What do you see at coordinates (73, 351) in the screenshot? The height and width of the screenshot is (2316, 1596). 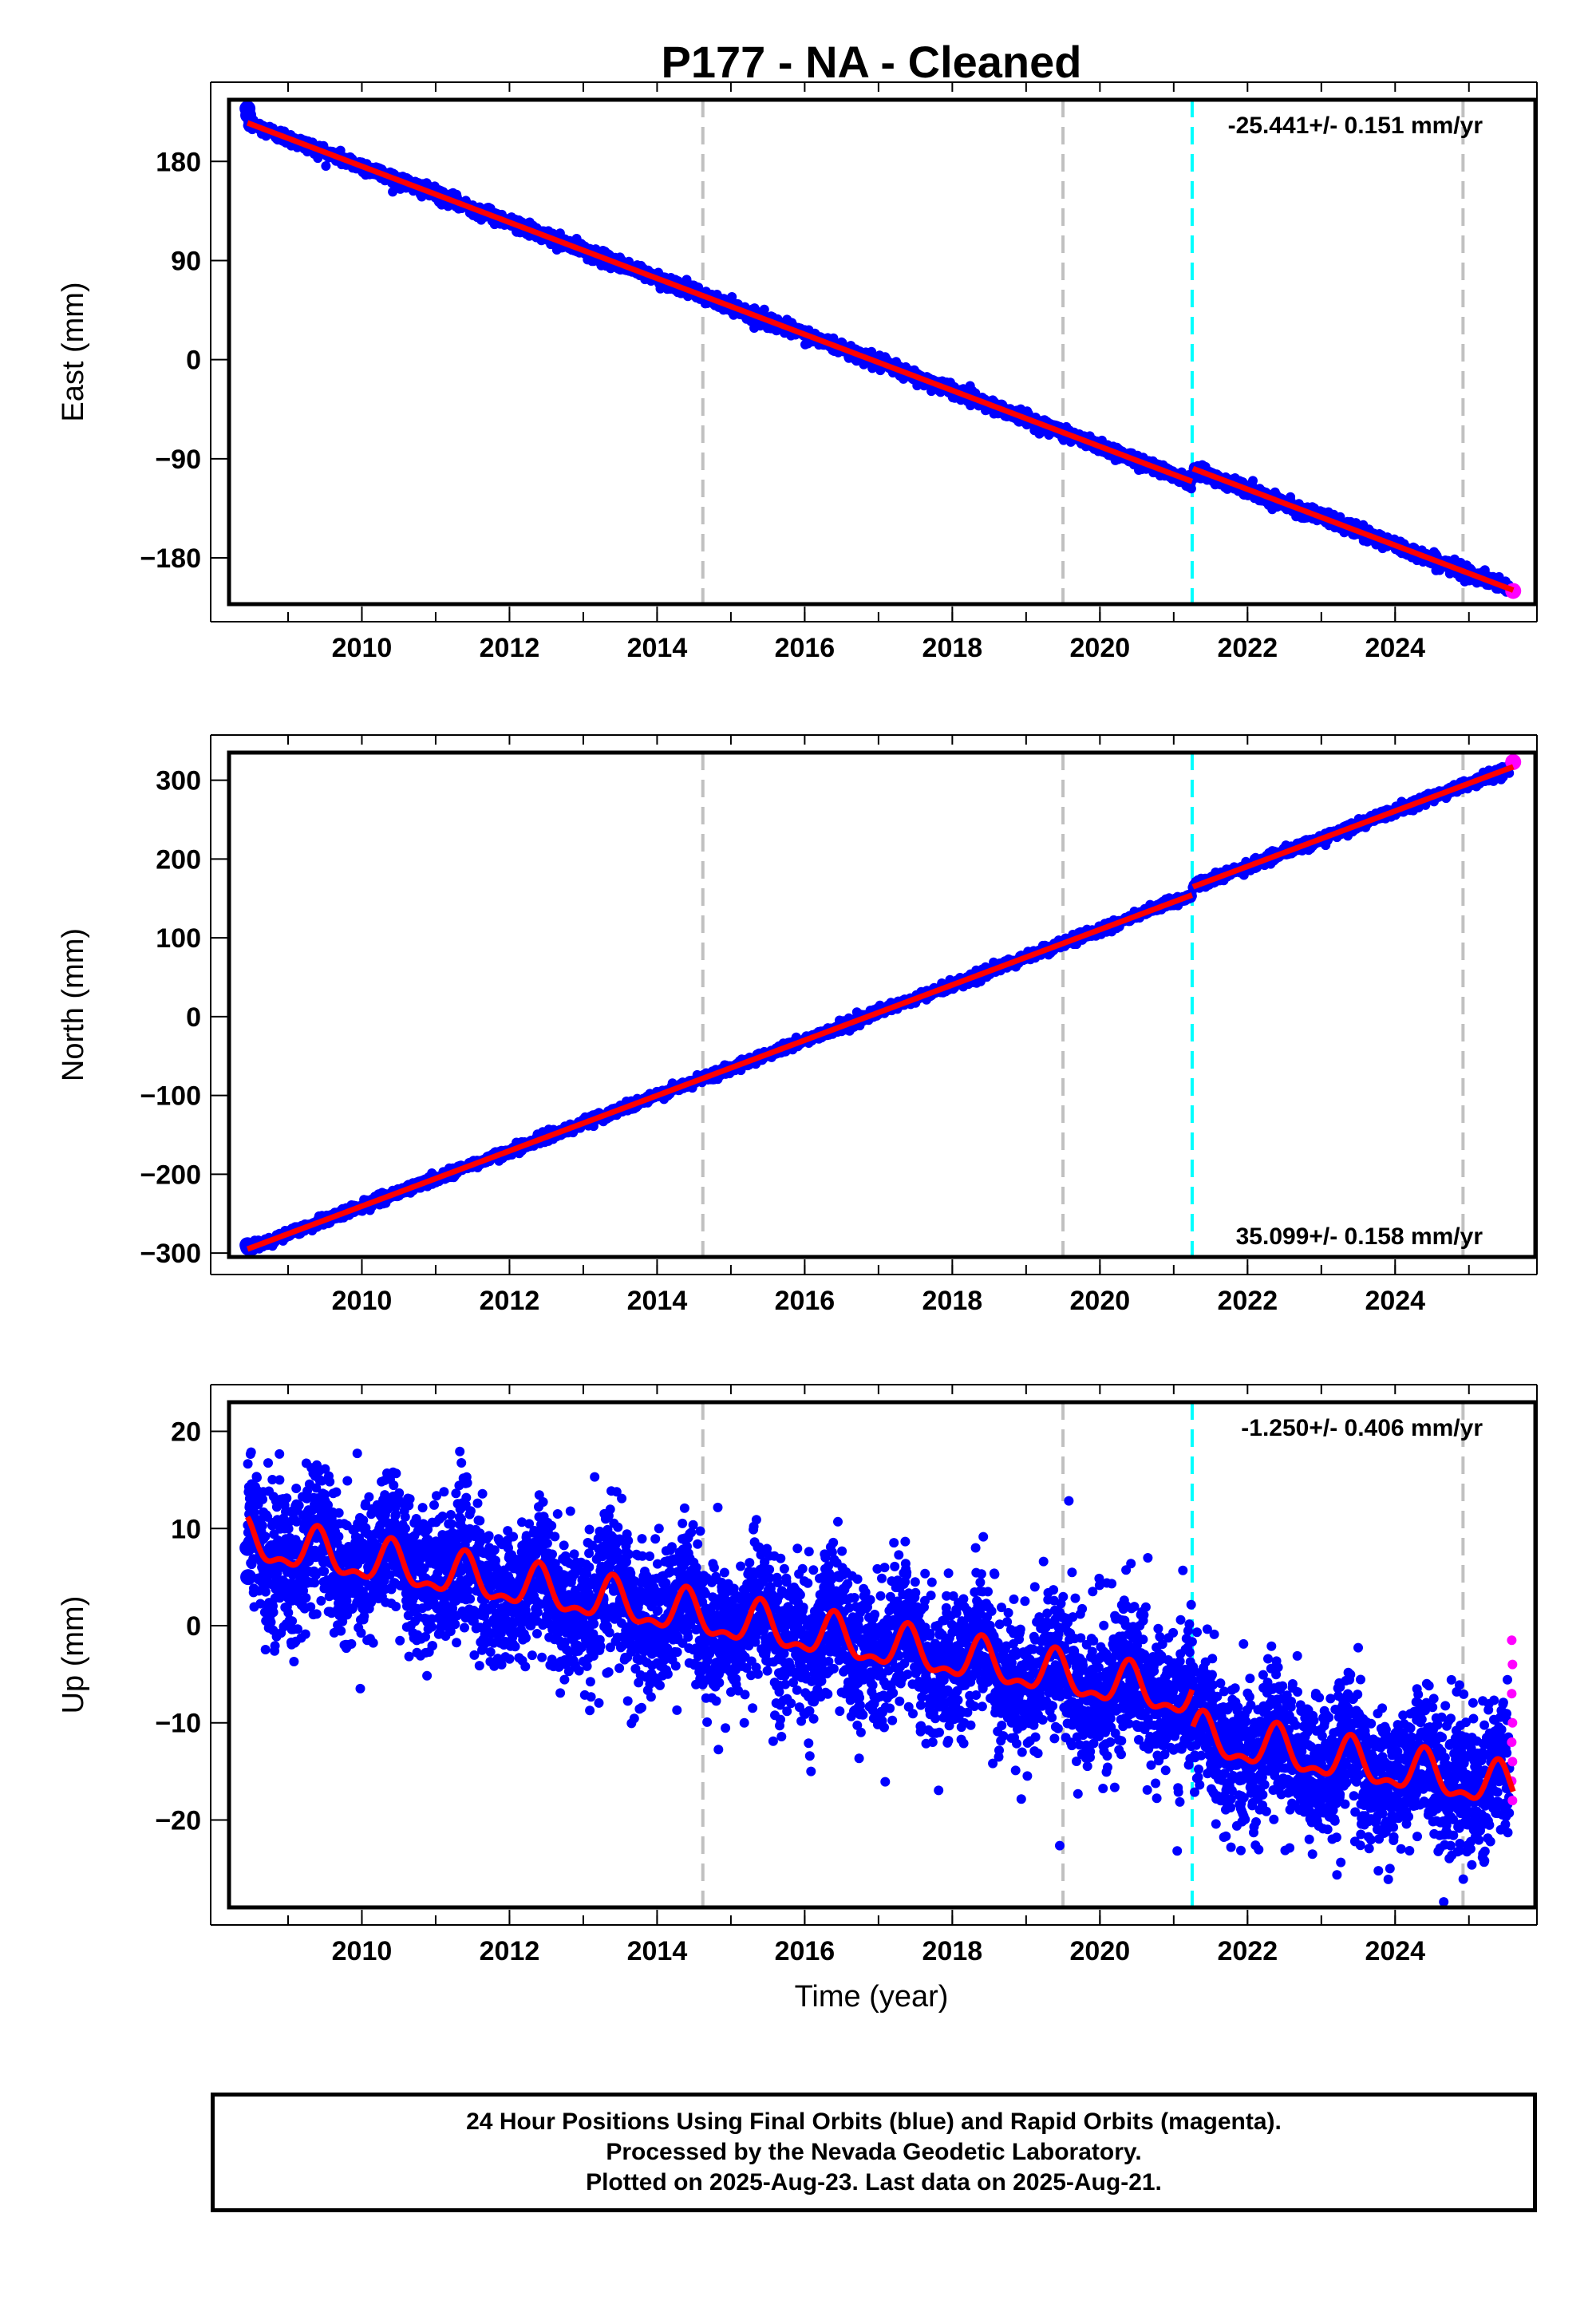 I see `y-axis-label: East (mm)` at bounding box center [73, 351].